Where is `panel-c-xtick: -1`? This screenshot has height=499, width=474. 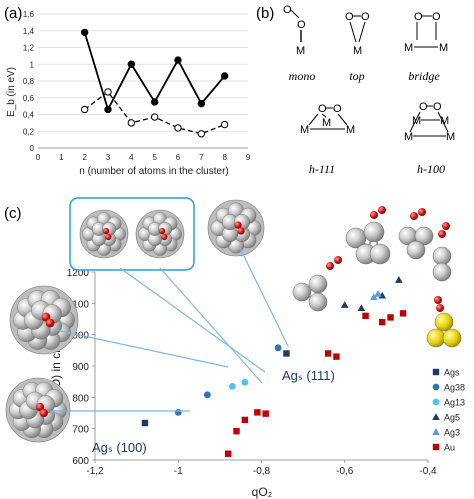 panel-c-xtick: -1 is located at coordinates (178, 471).